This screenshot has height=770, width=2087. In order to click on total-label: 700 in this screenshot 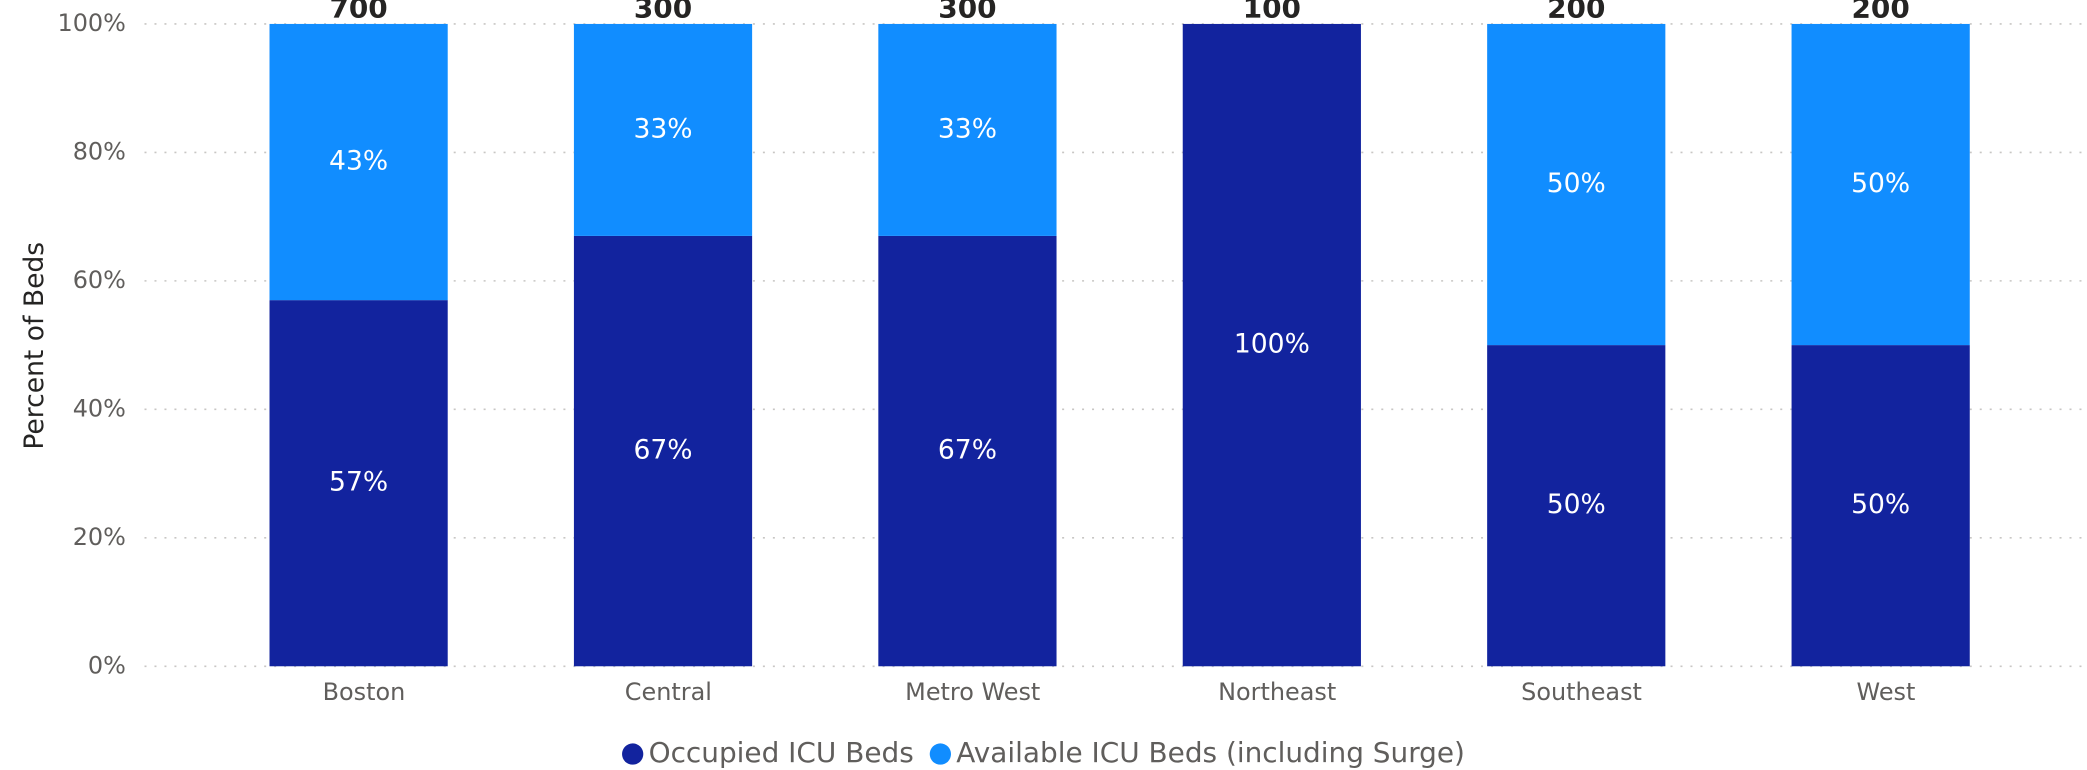, I will do `click(358, 12)`.